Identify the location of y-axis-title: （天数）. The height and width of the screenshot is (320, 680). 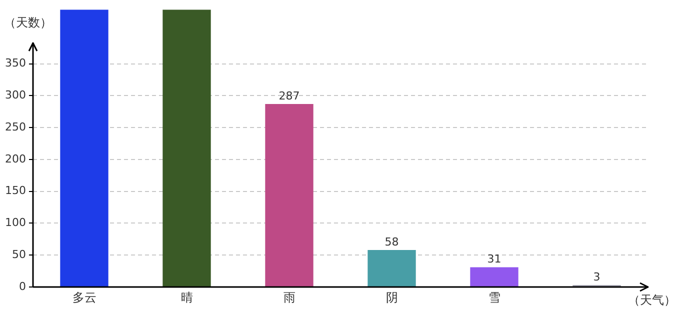
(28, 23).